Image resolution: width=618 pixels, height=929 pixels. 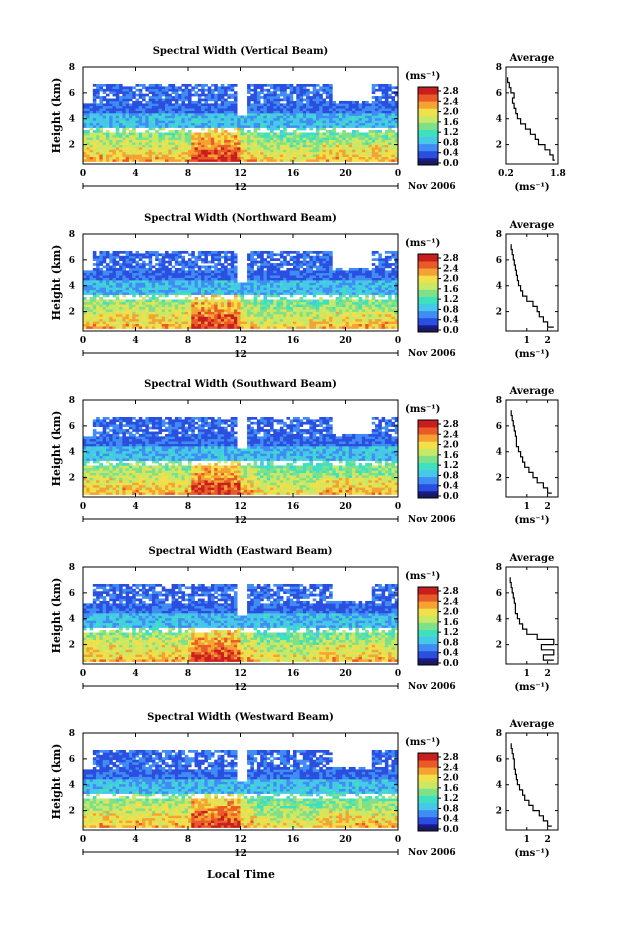 What do you see at coordinates (398, 174) in the screenshot?
I see `x-tick-label: 0` at bounding box center [398, 174].